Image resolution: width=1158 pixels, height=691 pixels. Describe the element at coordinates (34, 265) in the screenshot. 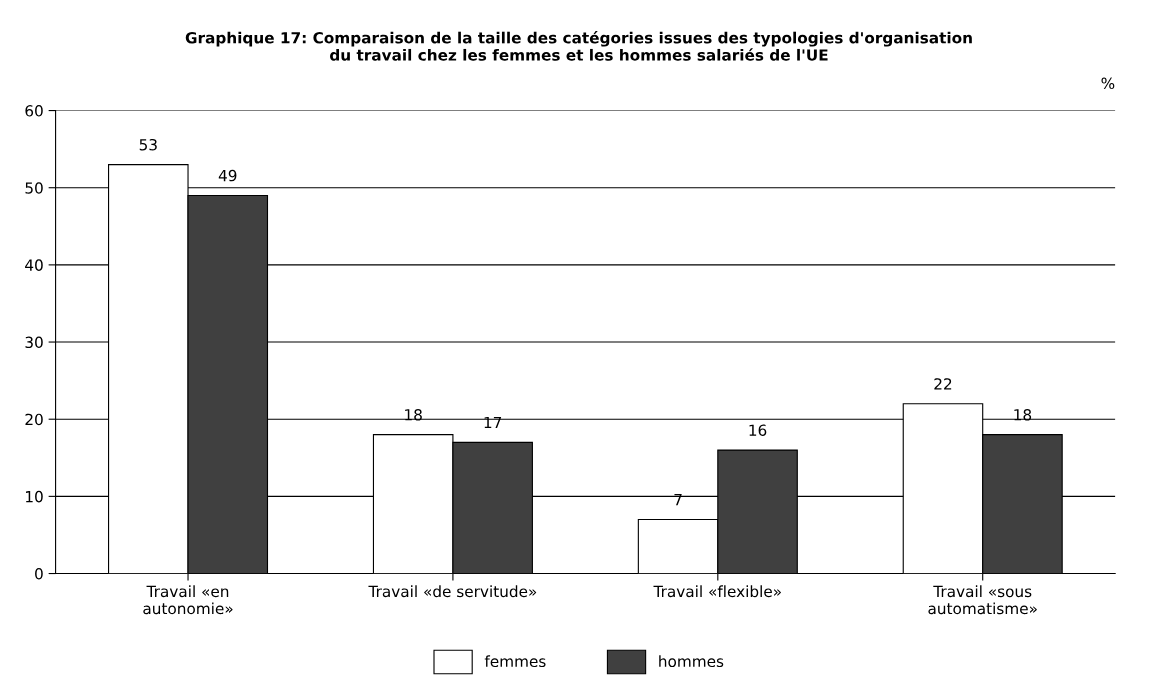

I see `y-tick-label: 40` at that location.